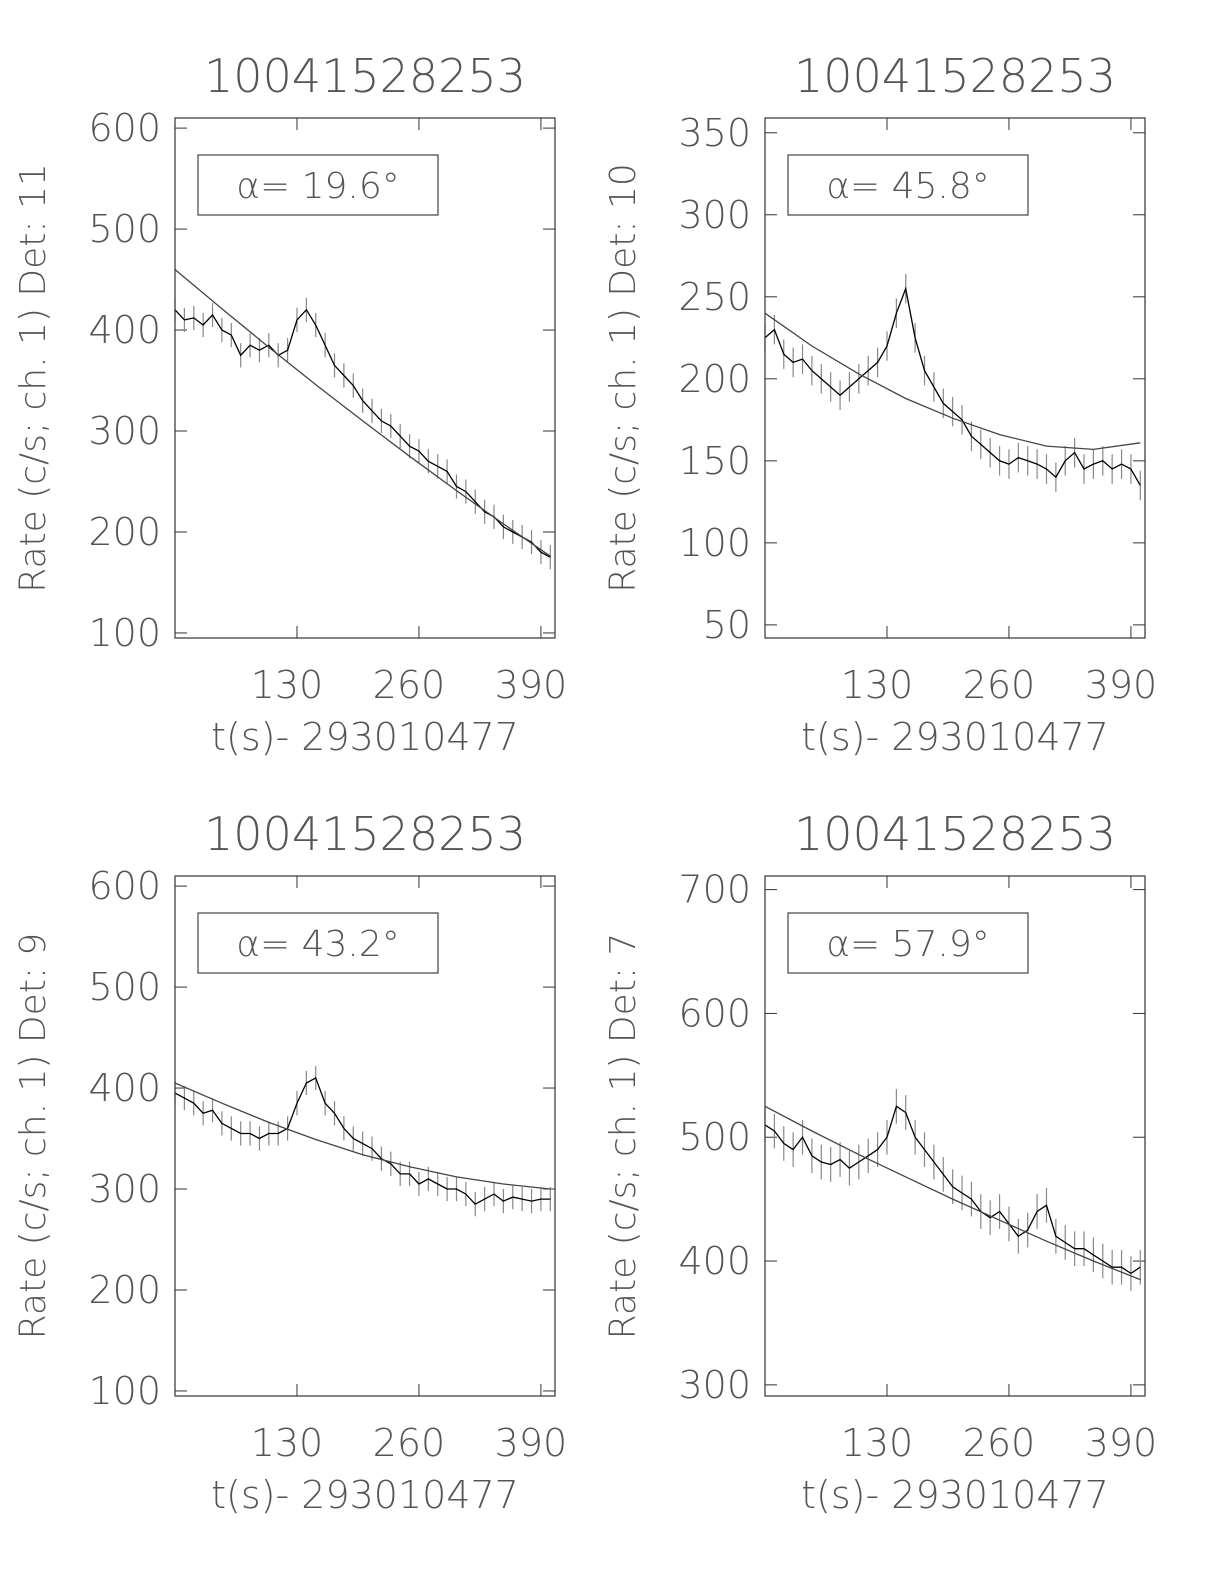 The height and width of the screenshot is (1588, 1224). I want to click on annotation: α= 43.2°, so click(318, 944).